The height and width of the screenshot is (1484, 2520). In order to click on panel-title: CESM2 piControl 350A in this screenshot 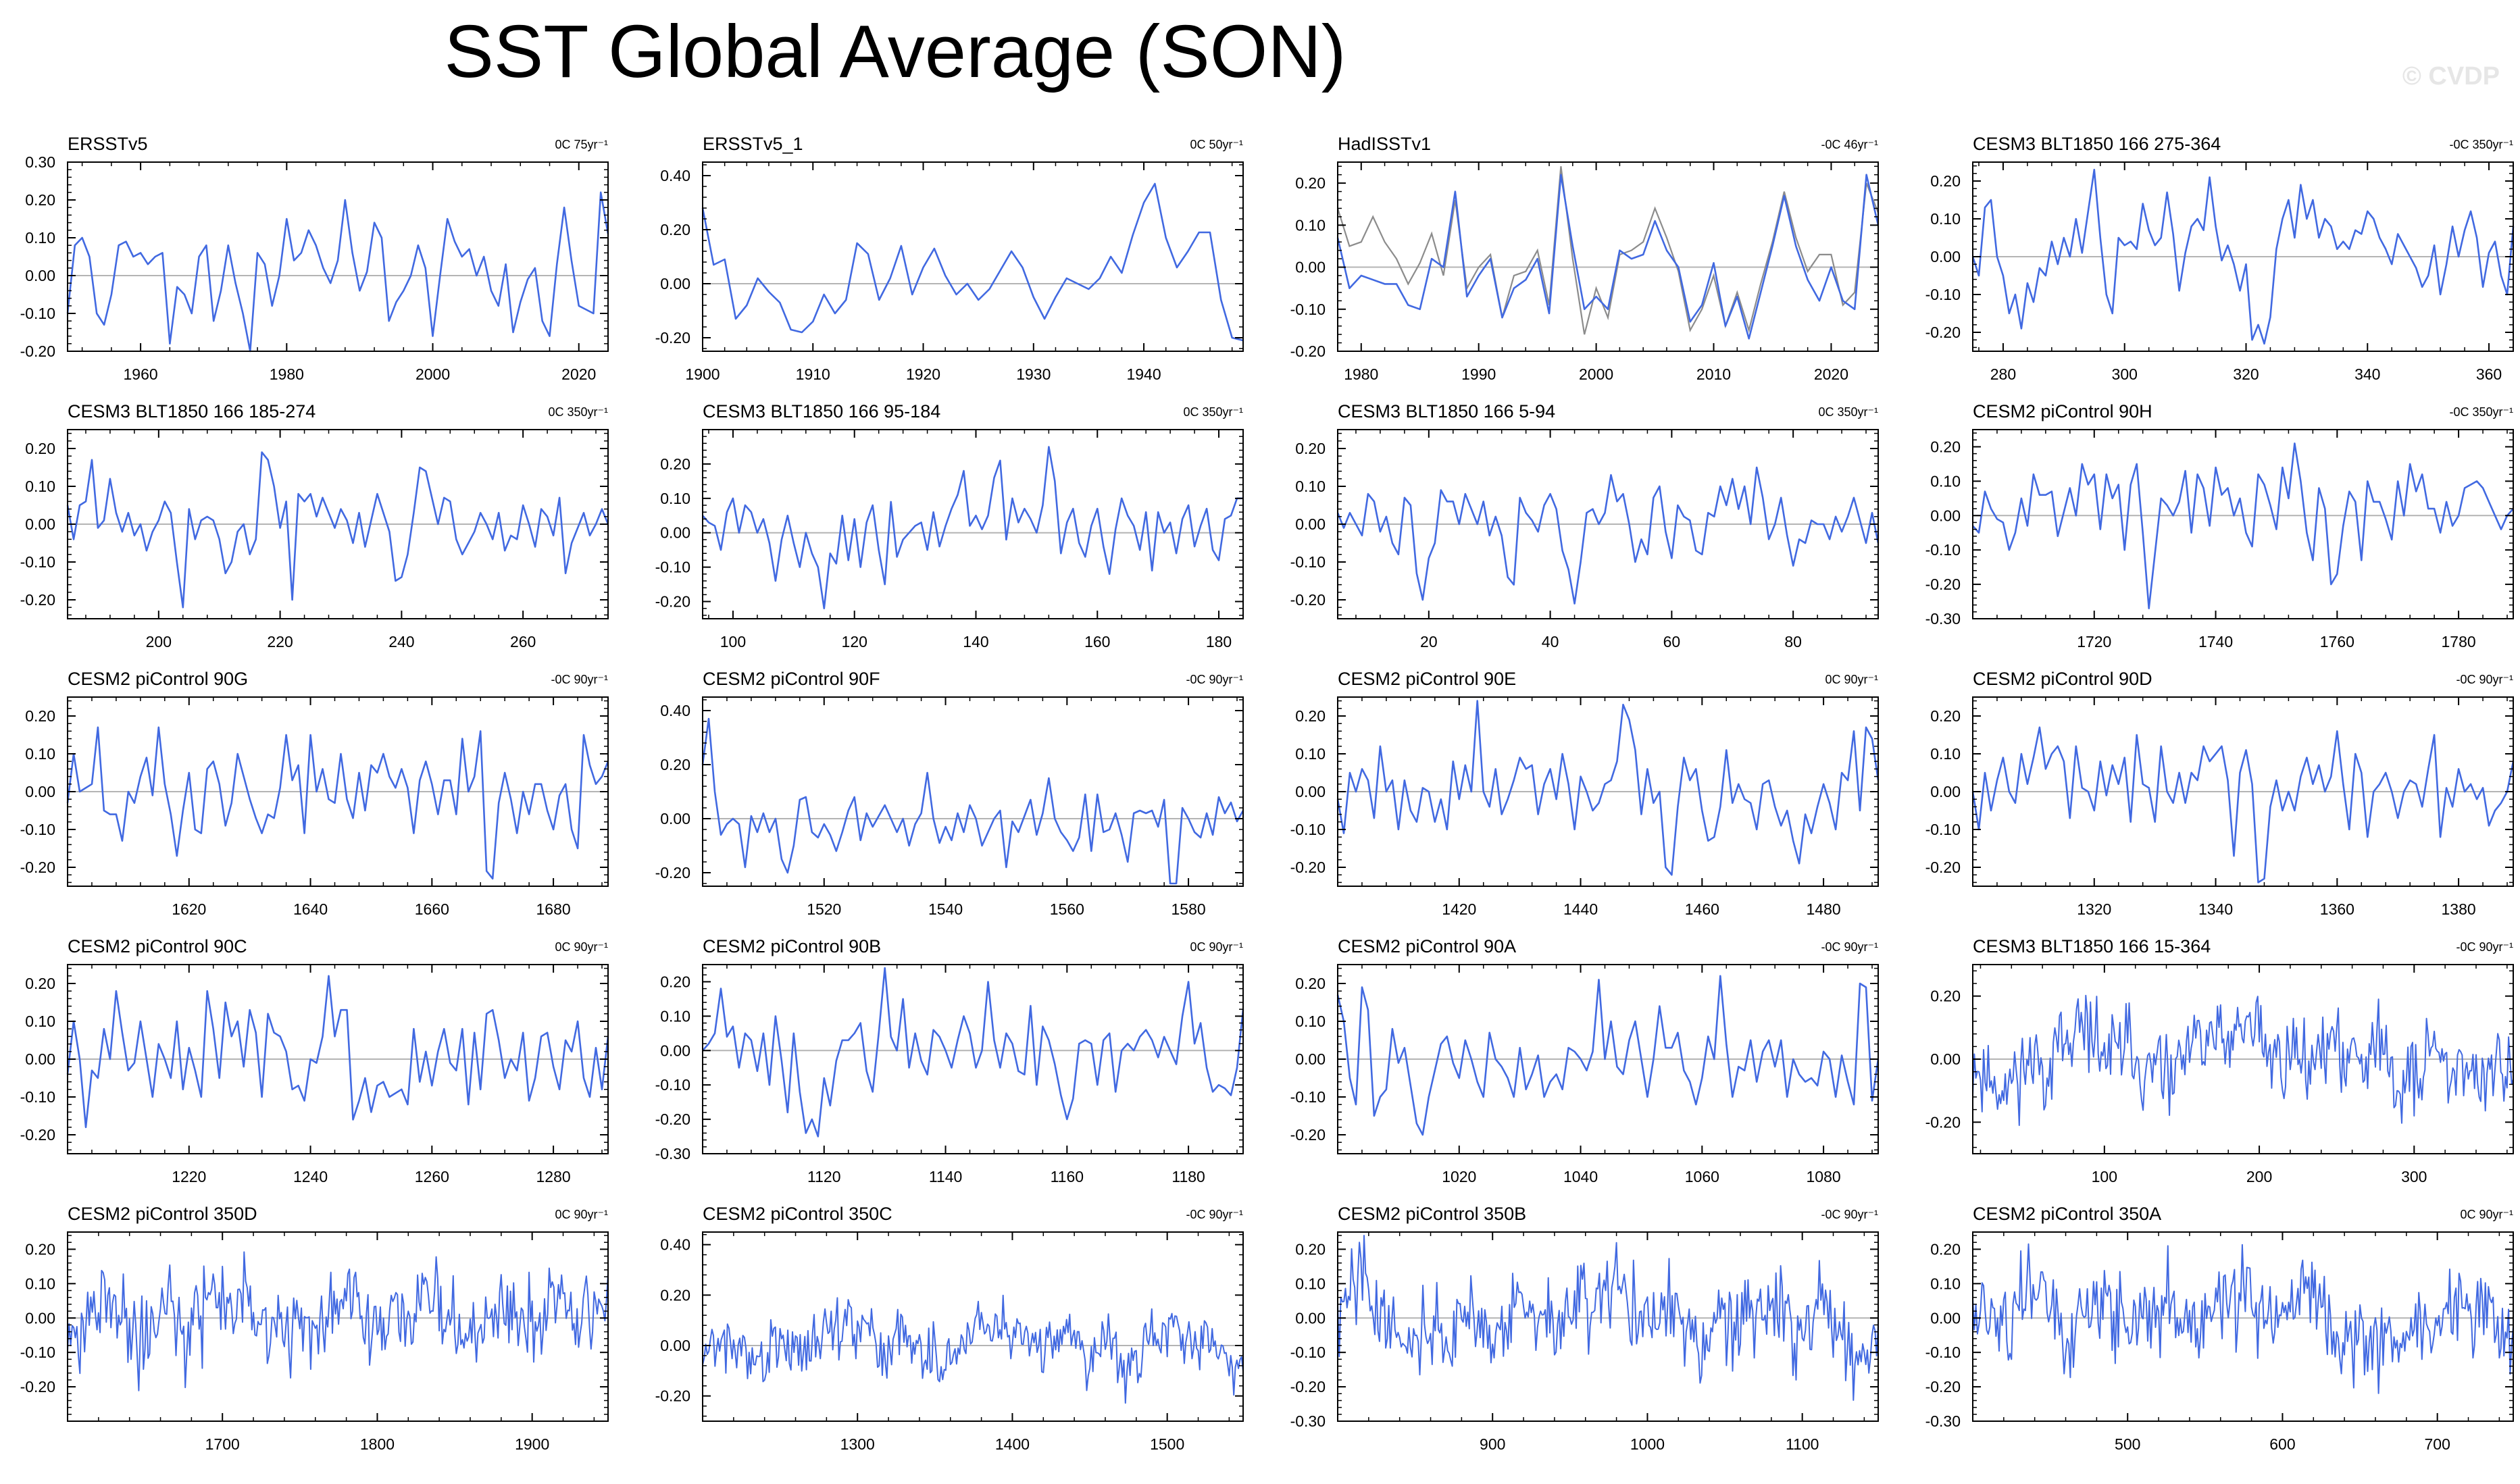, I will do `click(2067, 1214)`.